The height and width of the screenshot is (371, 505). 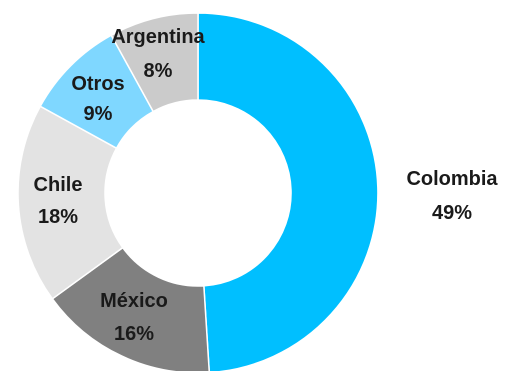 I want to click on slice-mexico, so click(x=130, y=308).